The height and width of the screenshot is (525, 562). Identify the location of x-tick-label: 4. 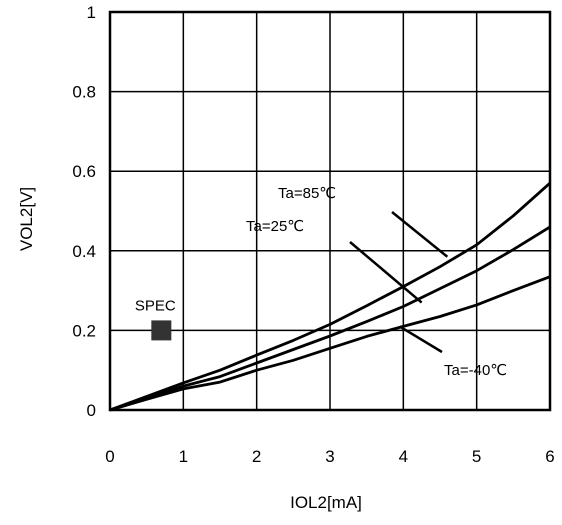
(403, 456).